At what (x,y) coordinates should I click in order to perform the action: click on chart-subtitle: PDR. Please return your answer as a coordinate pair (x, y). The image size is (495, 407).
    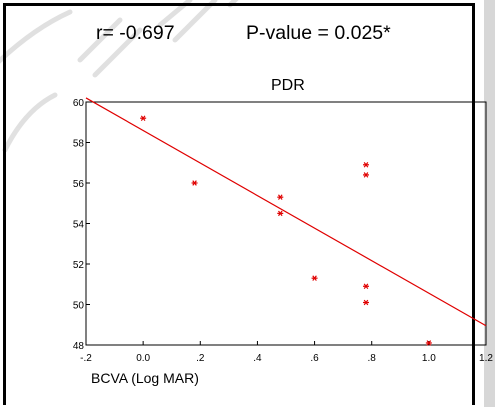
    Looking at the image, I should click on (288, 85).